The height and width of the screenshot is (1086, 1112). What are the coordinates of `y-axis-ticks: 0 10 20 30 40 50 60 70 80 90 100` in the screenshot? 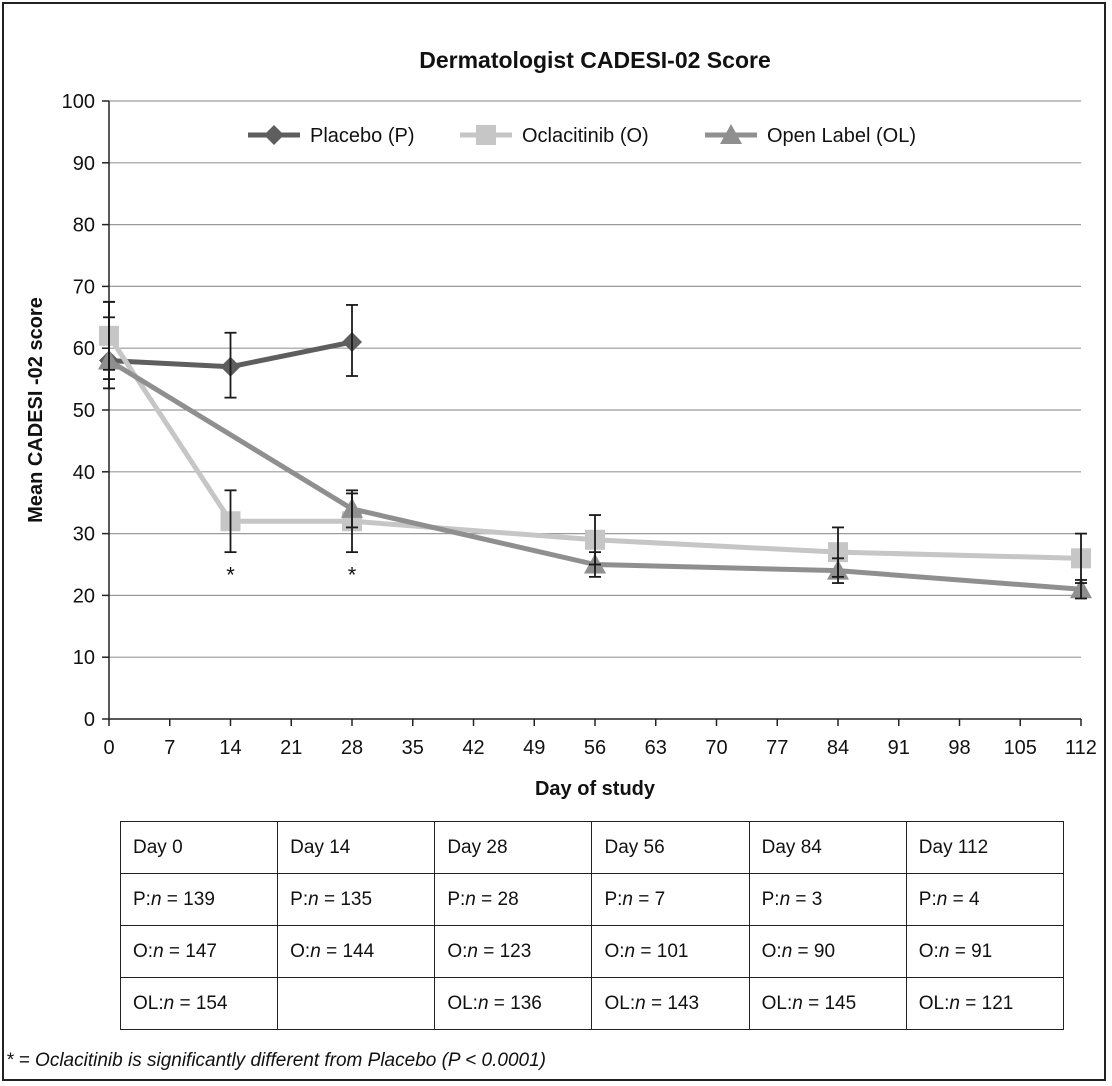 It's located at (85, 411).